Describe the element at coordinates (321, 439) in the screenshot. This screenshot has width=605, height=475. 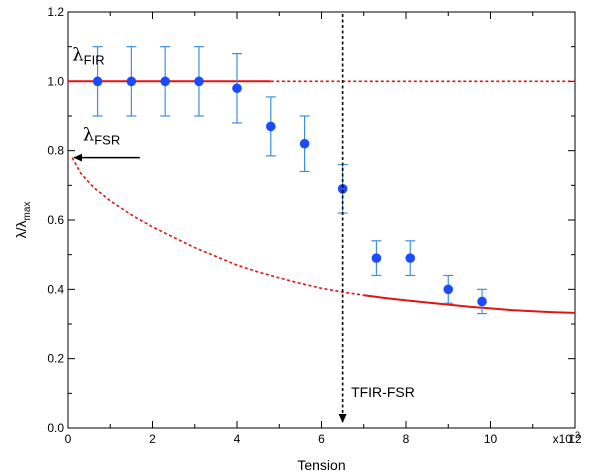
I see `x-tick-label: 6` at that location.